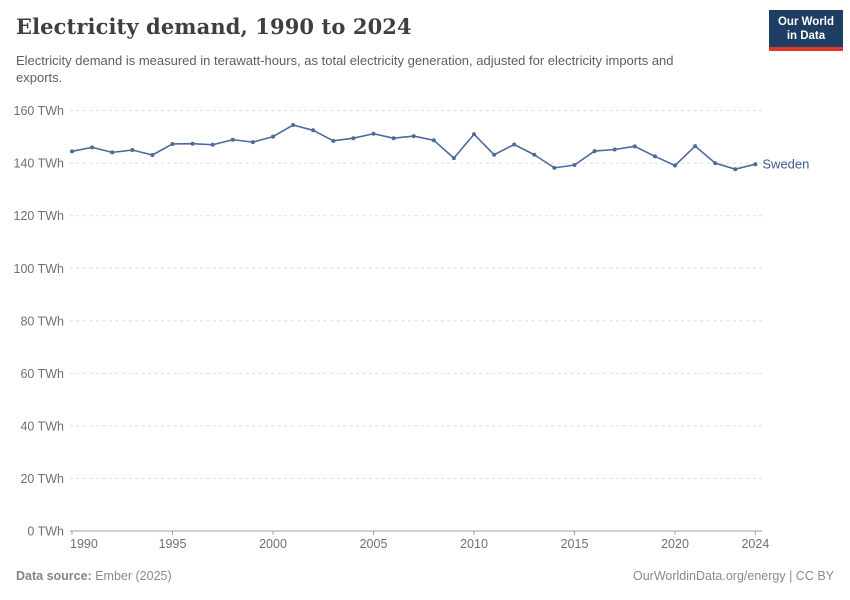 This screenshot has width=850, height=600. I want to click on x-tick-label: 2000, so click(273, 544).